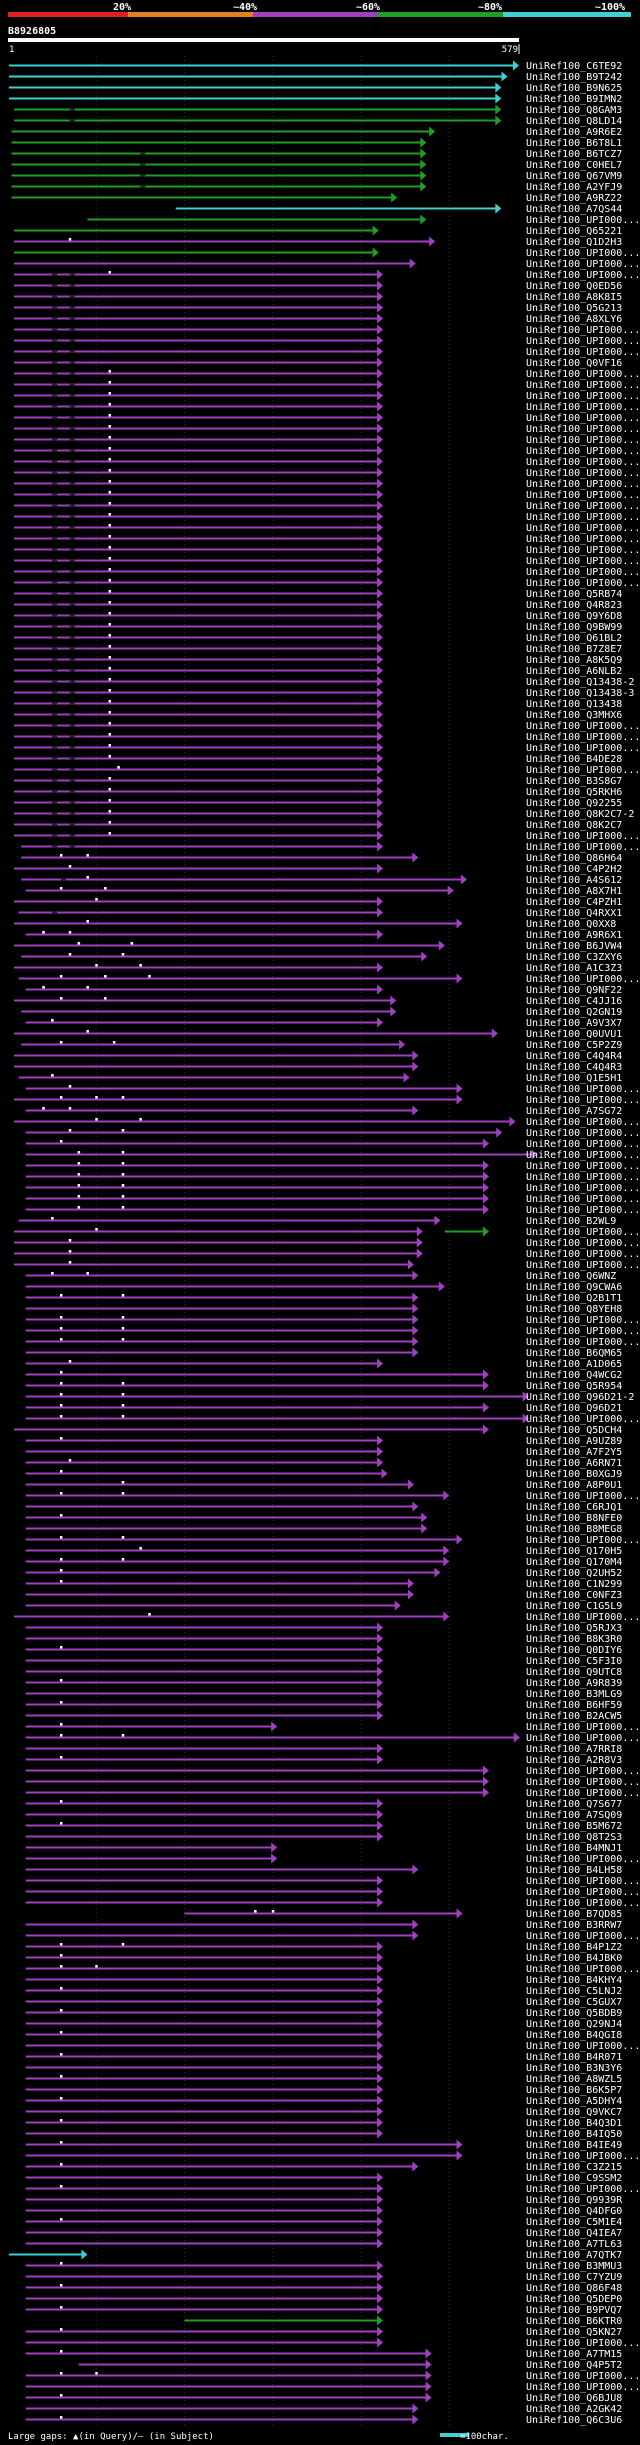 The width and height of the screenshot is (640, 2445). What do you see at coordinates (574, 1111) in the screenshot?
I see `hit-label: UniRef100_A7SG72` at bounding box center [574, 1111].